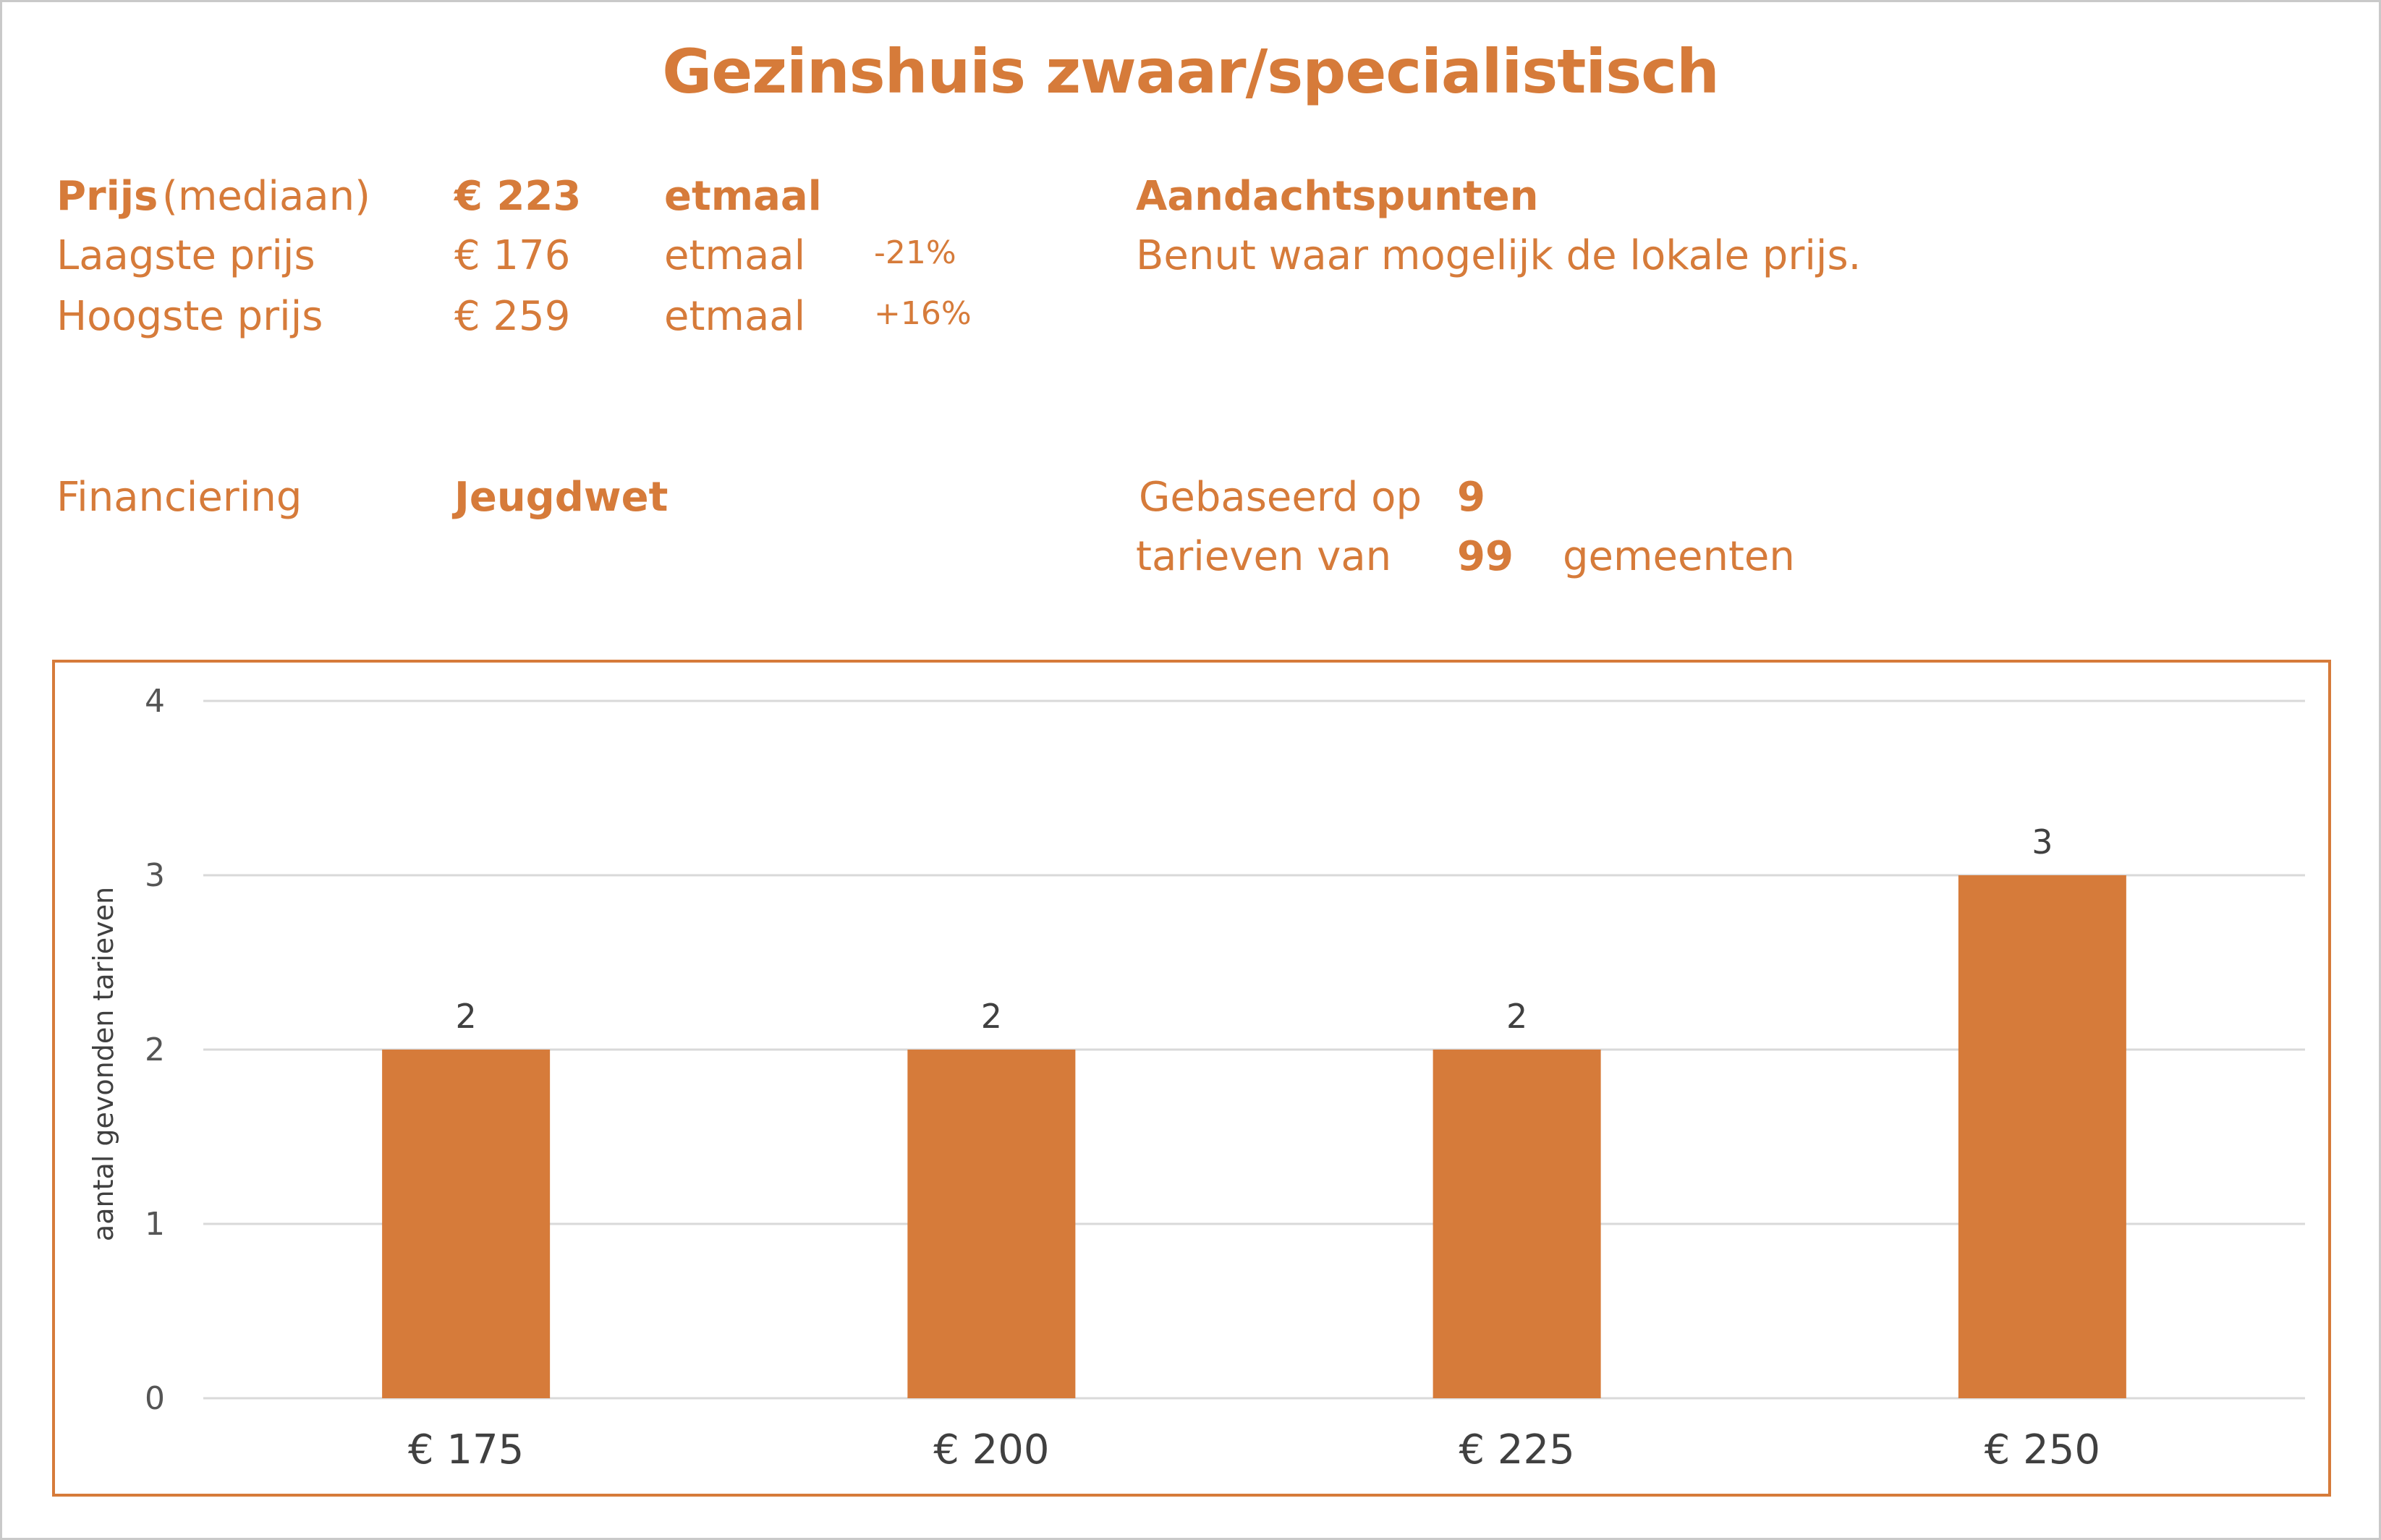 This screenshot has width=2381, height=1540. Describe the element at coordinates (561, 497) in the screenshot. I see `financing-value: Jeugdwet` at that location.